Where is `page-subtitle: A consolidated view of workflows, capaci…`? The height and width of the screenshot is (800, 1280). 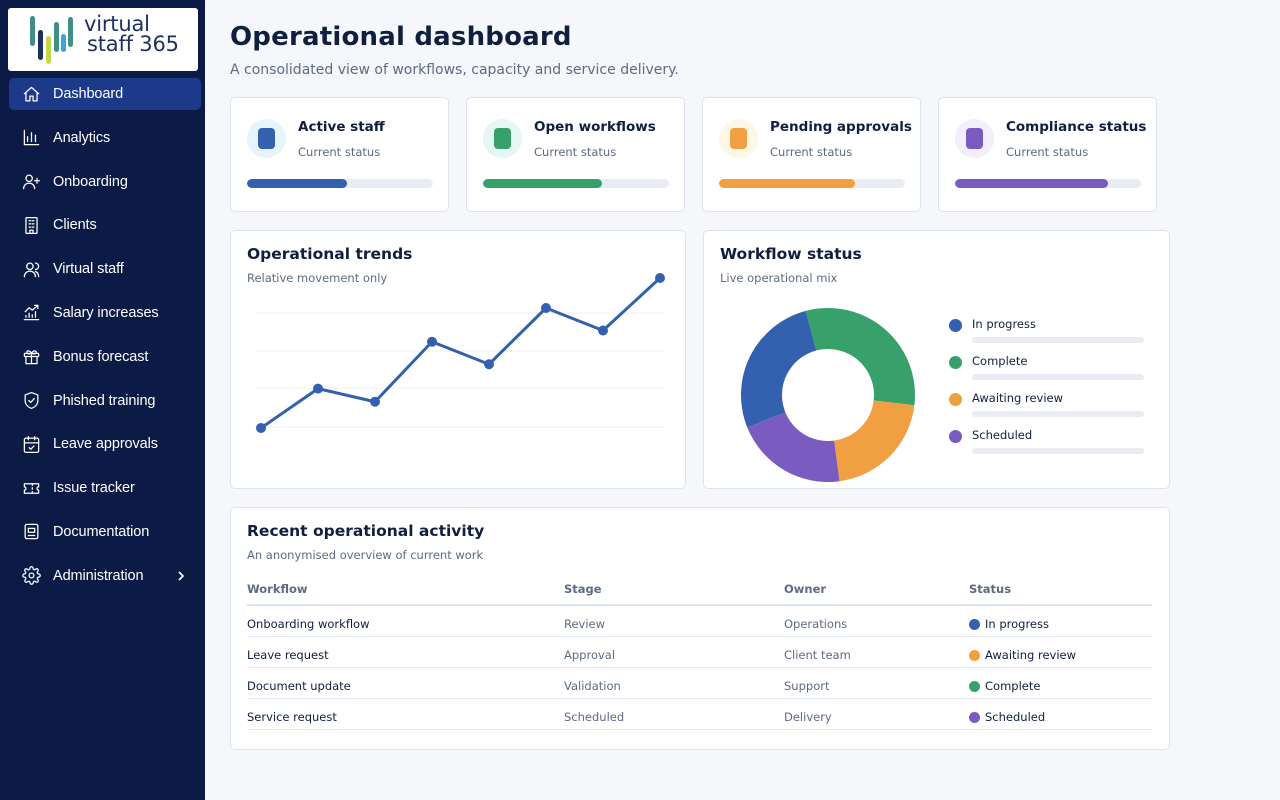 page-subtitle: A consolidated view of workflows, capaci… is located at coordinates (454, 70).